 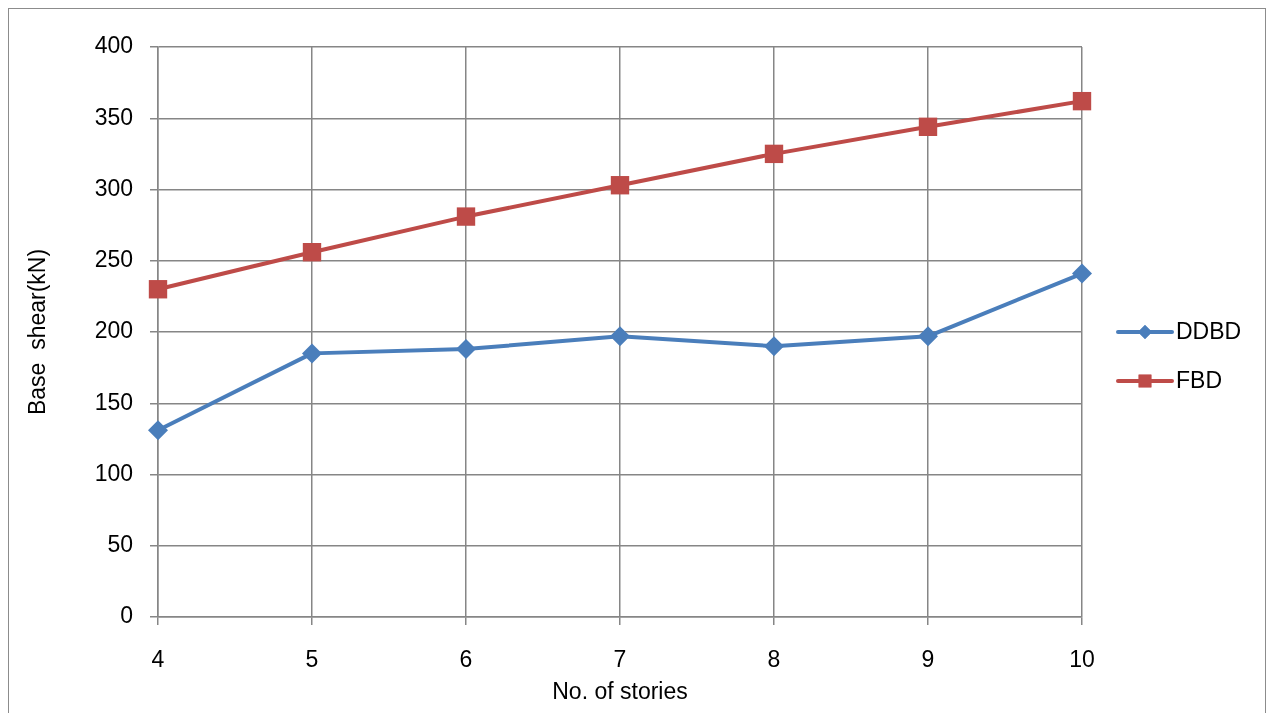 I want to click on y-tick-label: 400, so click(x=113, y=45).